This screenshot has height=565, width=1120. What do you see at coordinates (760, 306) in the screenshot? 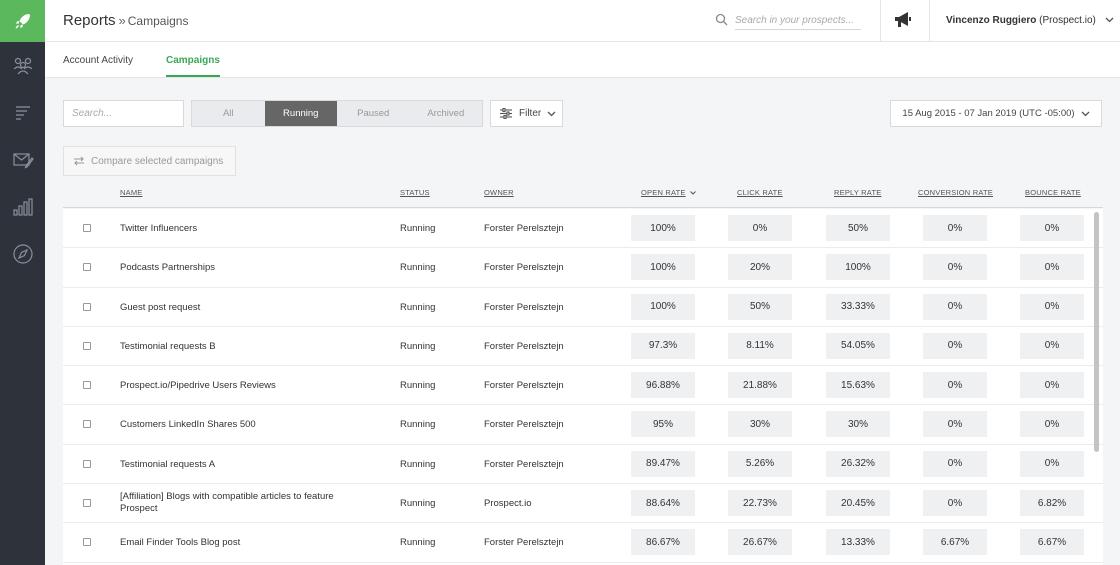
I see `click-rate-cell: 50%` at bounding box center [760, 306].